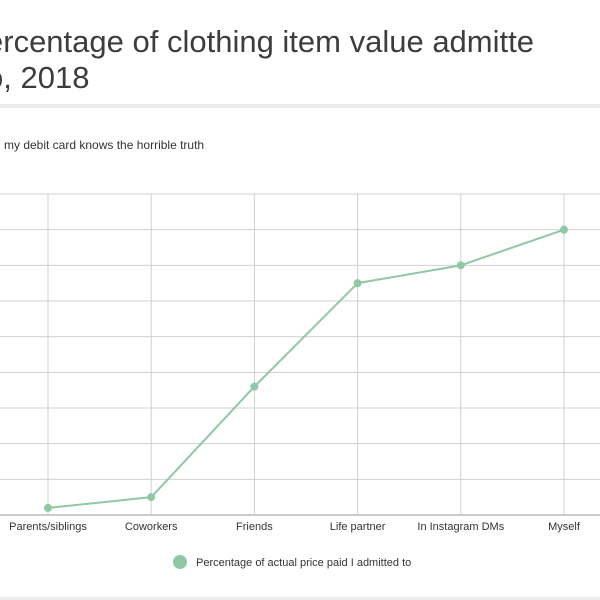  Describe the element at coordinates (564, 527) in the screenshot. I see `x-tick-label: Myself` at that location.